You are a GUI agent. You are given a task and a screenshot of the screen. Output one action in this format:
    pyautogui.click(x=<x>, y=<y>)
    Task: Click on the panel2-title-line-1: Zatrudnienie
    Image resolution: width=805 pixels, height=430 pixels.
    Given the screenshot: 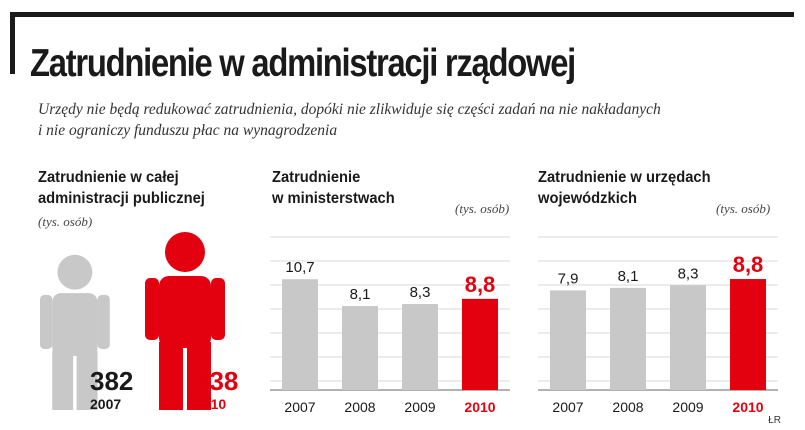 What is the action you would take?
    pyautogui.click(x=316, y=177)
    